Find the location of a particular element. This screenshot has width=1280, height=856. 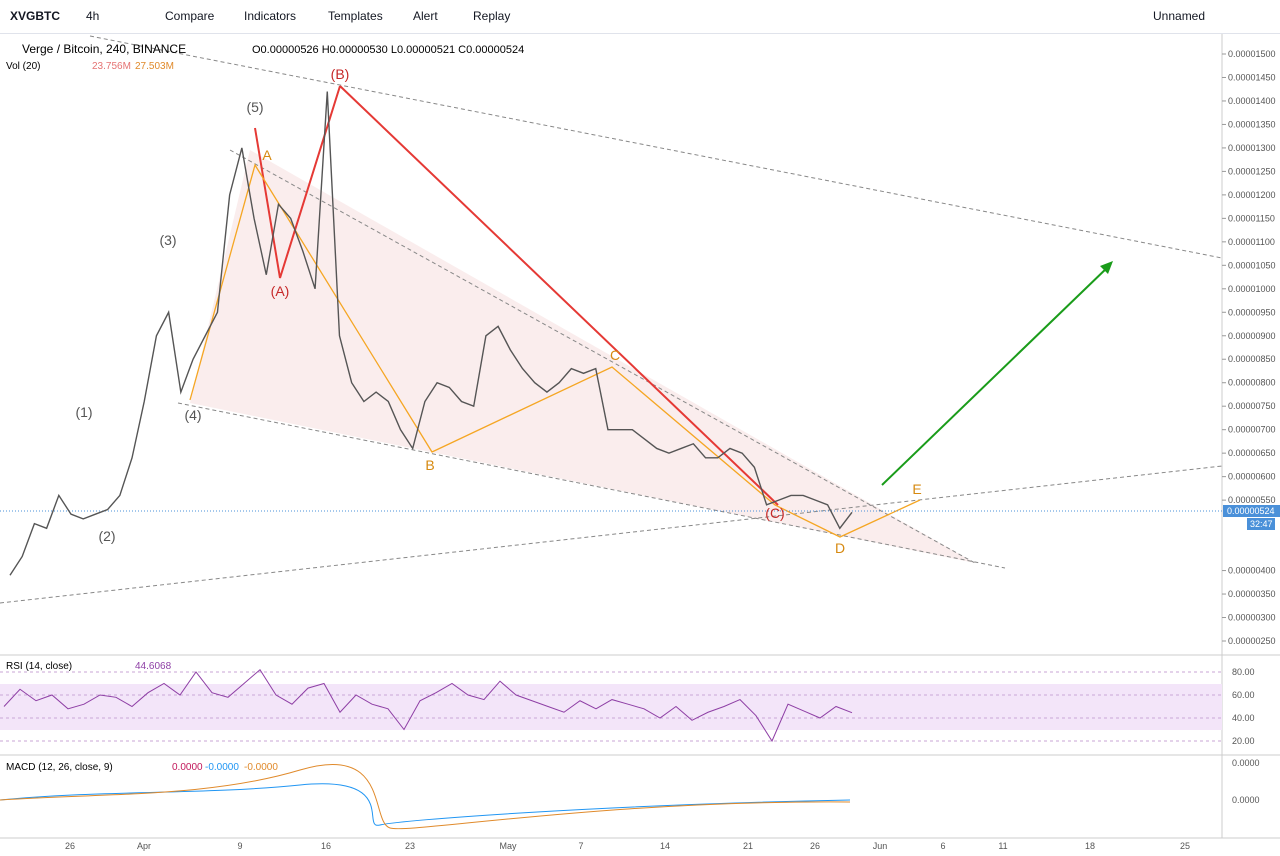

legend-rsi: RSI (14, close) is located at coordinates (39, 666).